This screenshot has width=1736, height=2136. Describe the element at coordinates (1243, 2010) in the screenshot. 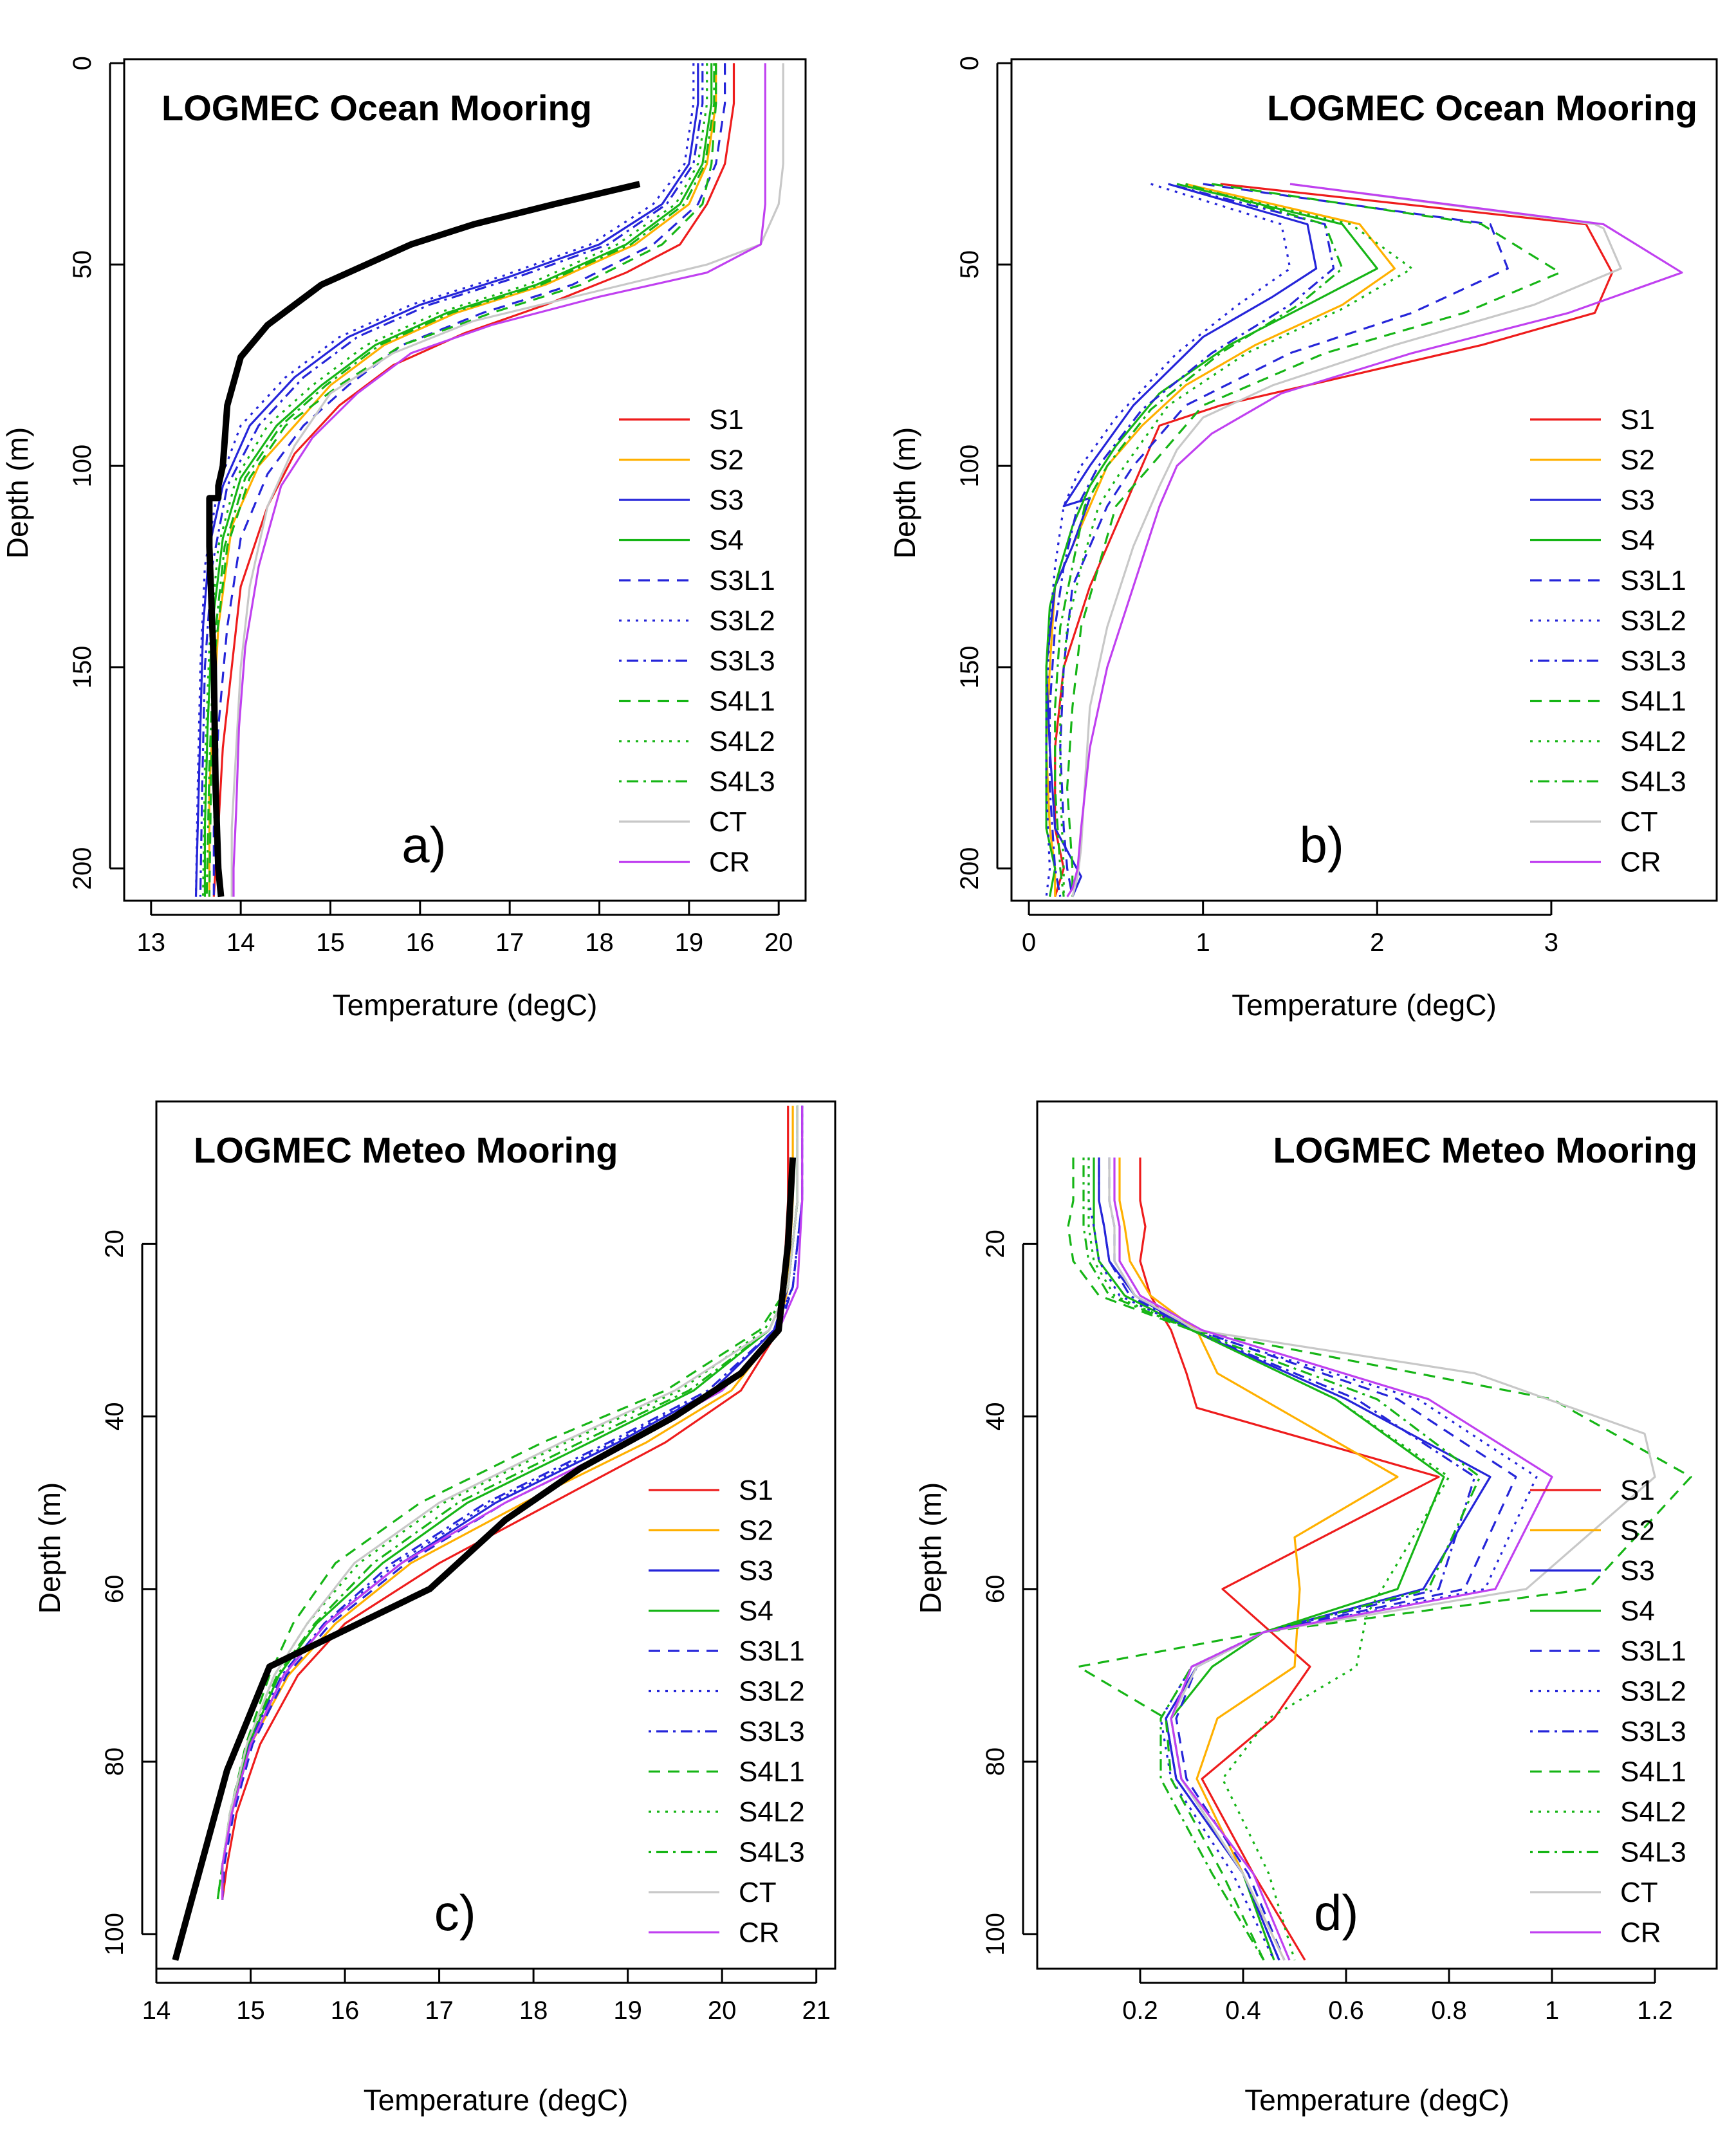

I see `x-tick-label: 0.4` at that location.